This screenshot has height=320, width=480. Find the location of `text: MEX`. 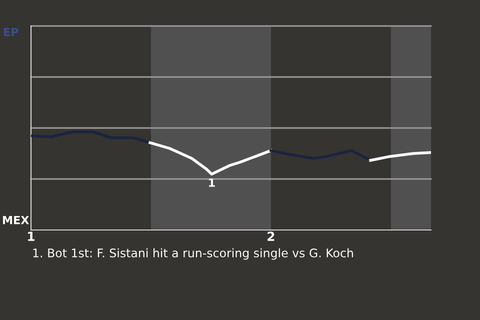

text: MEX is located at coordinates (16, 220).